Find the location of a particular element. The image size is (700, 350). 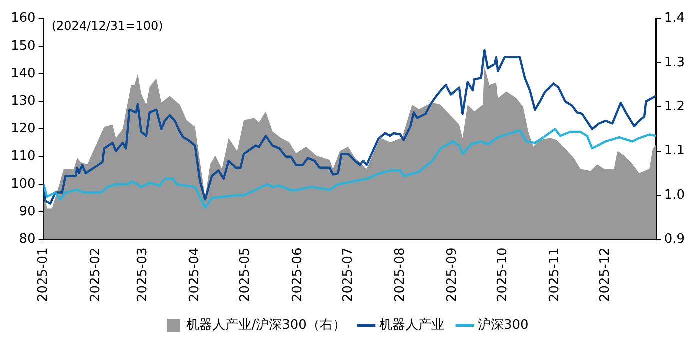

x-tick-label: 2025-04 is located at coordinates (195, 275).